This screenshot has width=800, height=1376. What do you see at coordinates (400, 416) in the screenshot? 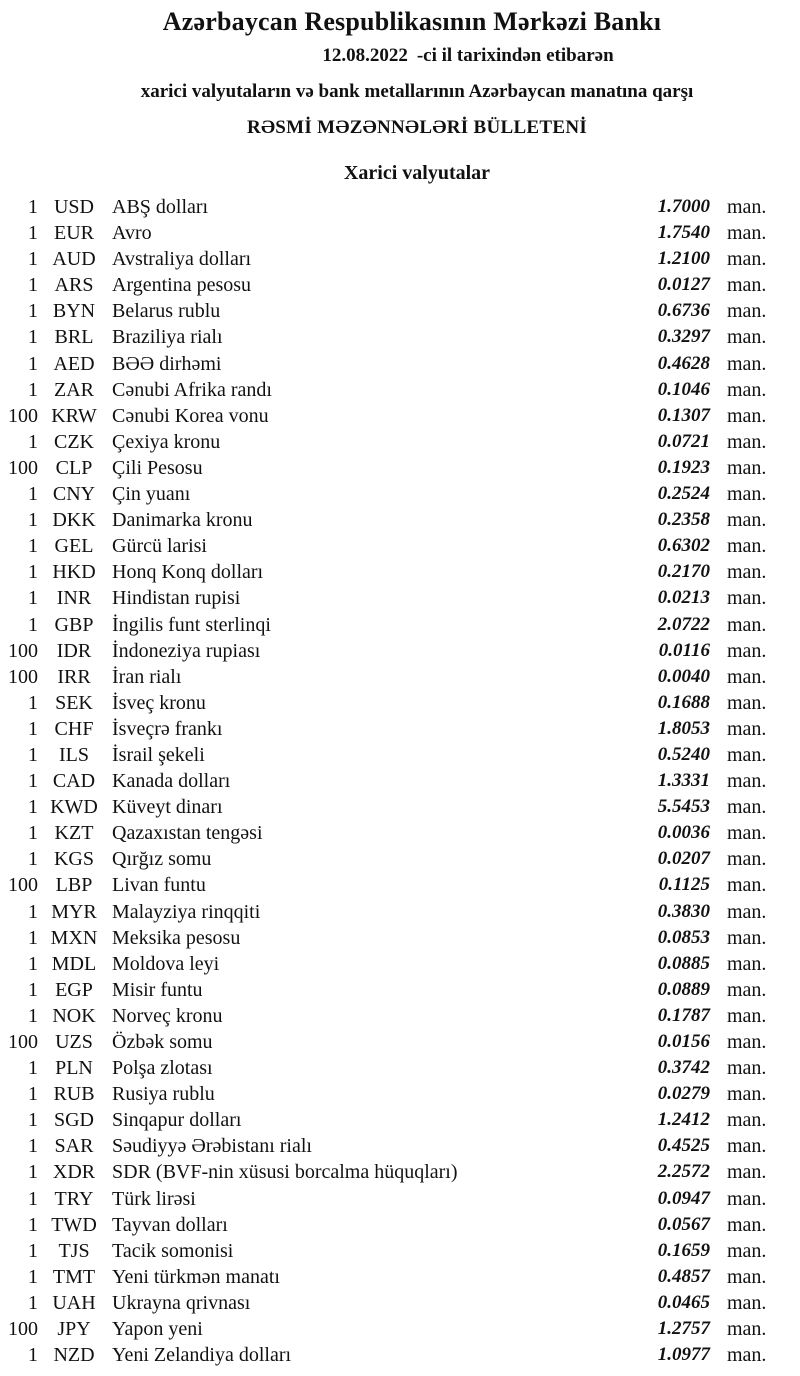
I see `table-row: 100 KRW Cənubi Korea vonu 0.1307 man.` at bounding box center [400, 416].